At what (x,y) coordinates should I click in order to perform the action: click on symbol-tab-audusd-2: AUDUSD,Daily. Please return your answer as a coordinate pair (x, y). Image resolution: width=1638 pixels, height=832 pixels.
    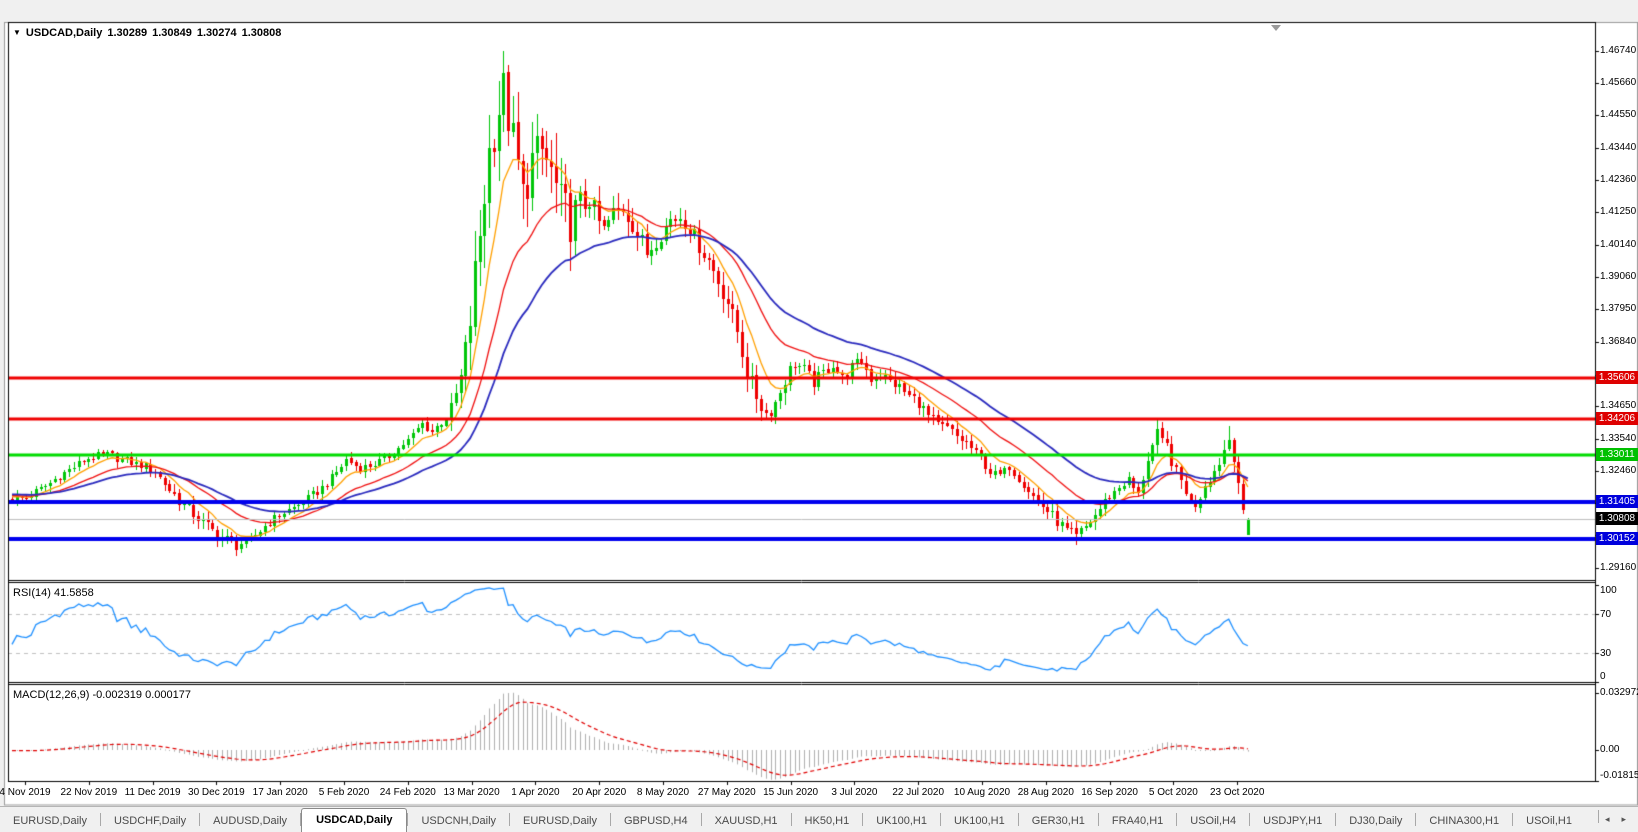
    Looking at the image, I should click on (250, 821).